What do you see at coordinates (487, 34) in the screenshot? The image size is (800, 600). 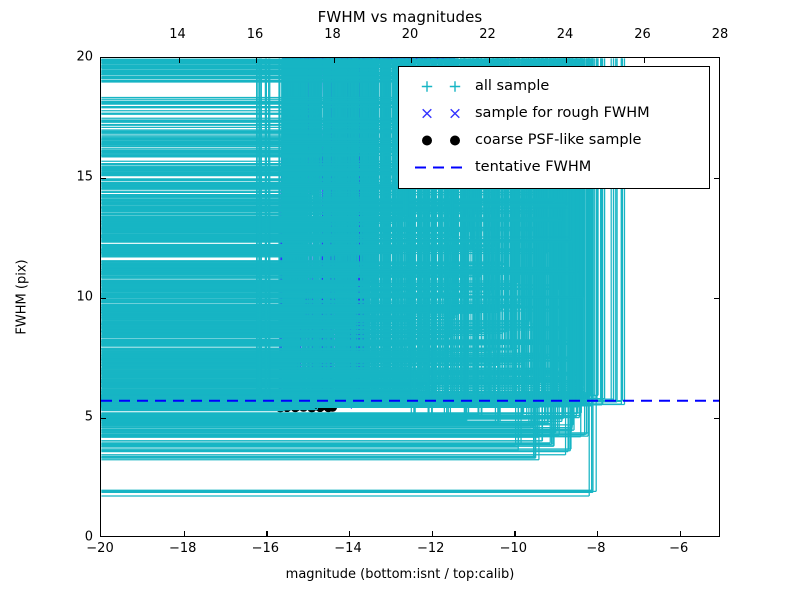 I see `x-tick-label-top: 22` at bounding box center [487, 34].